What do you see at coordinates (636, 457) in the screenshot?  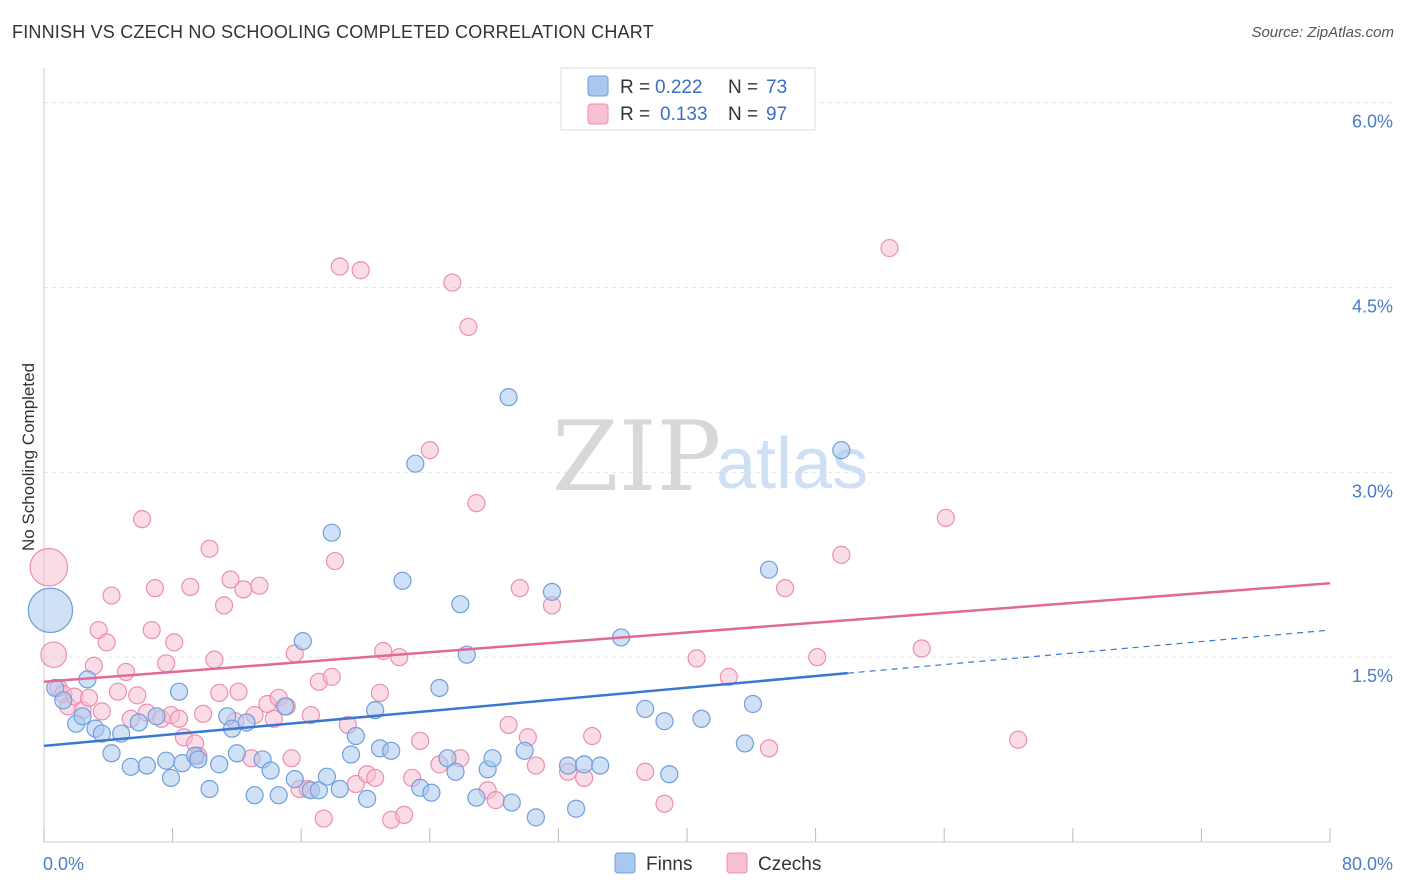 I see `watermark-zip: ZIP` at bounding box center [636, 457].